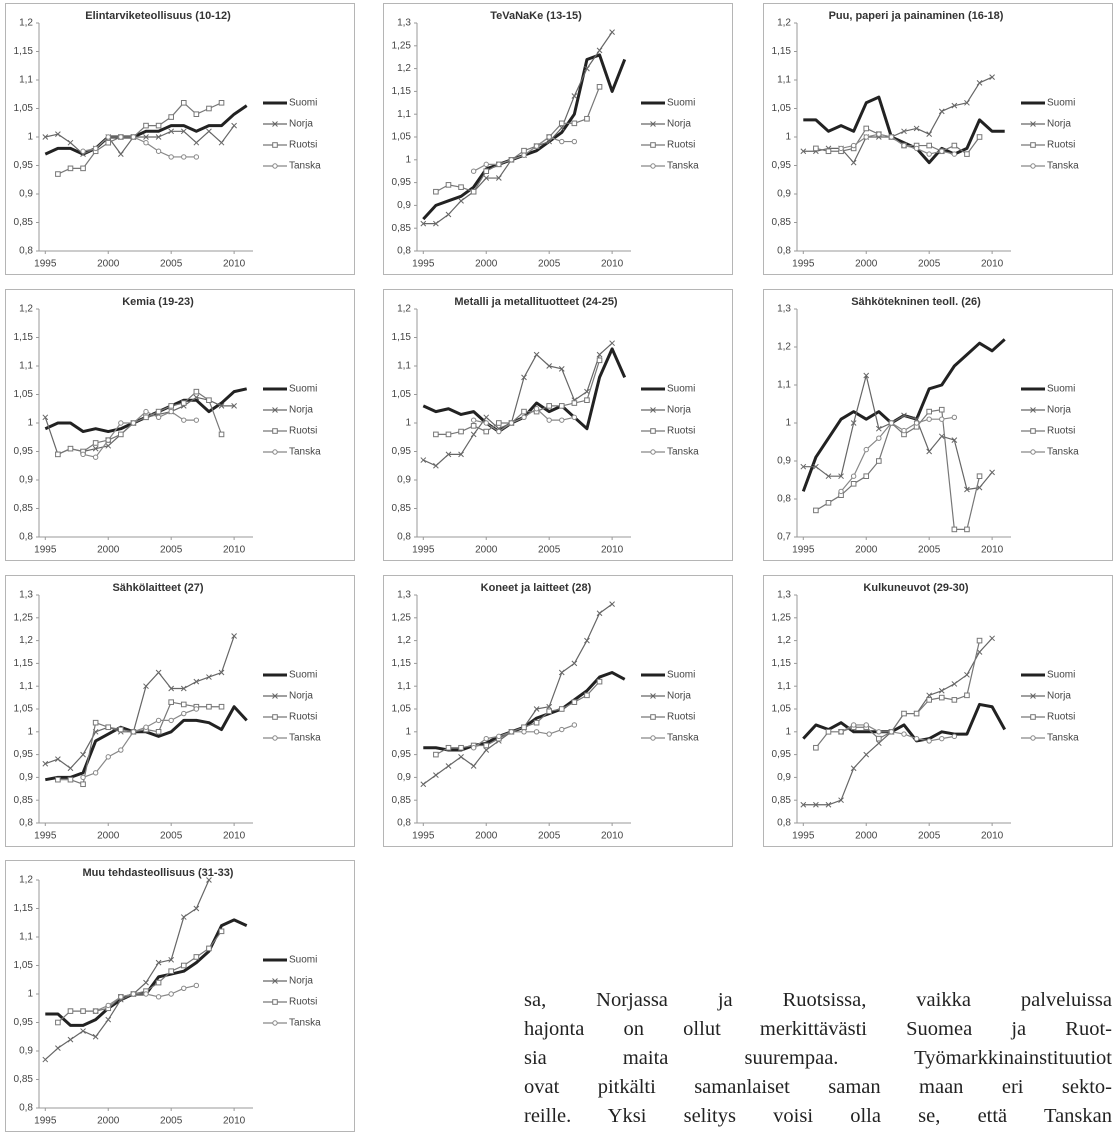 This screenshot has width=1116, height=1137. What do you see at coordinates (1063, 452) in the screenshot?
I see `legend-label: Tanska` at bounding box center [1063, 452].